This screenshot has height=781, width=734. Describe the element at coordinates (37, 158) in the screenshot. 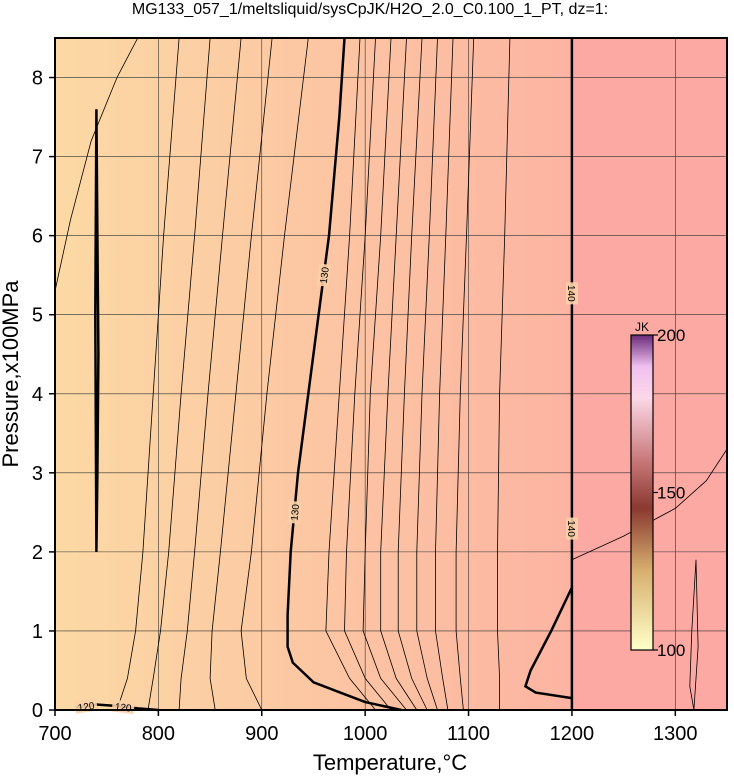

I see `y-tick-label: 7` at that location.